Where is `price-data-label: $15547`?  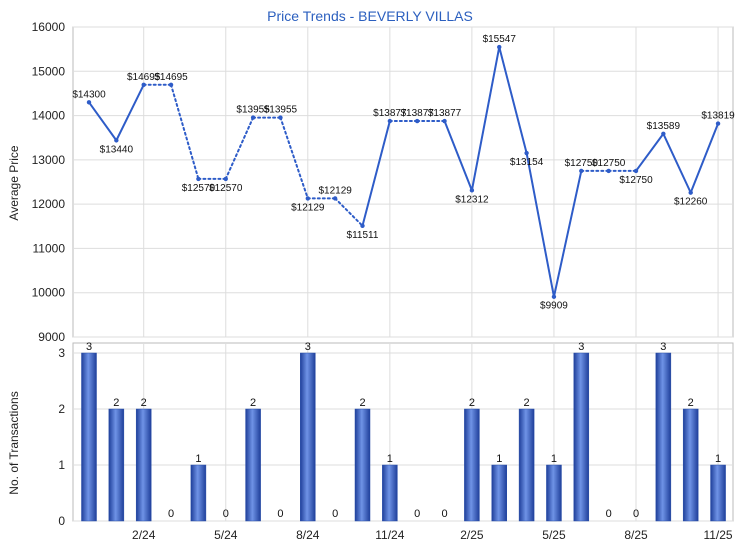
price-data-label: $15547 is located at coordinates (500, 39).